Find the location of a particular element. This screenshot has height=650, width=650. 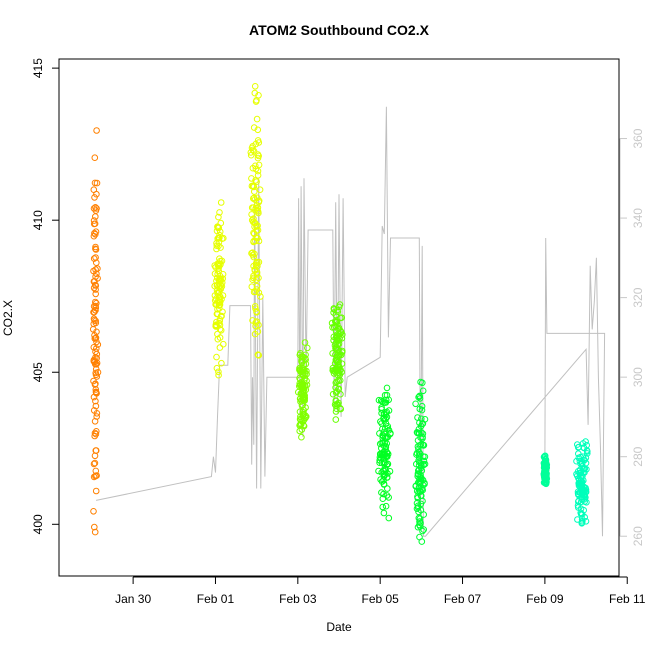

x-tick-label: Feb 01 is located at coordinates (216, 599).